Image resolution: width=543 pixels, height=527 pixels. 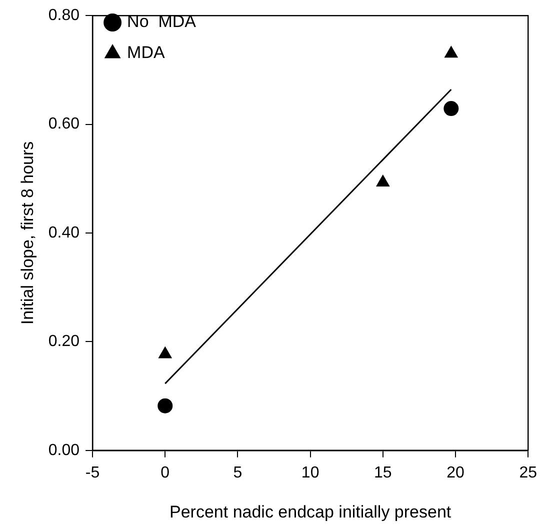 I want to click on y-tick-label: 0.60, so click(x=64, y=124).